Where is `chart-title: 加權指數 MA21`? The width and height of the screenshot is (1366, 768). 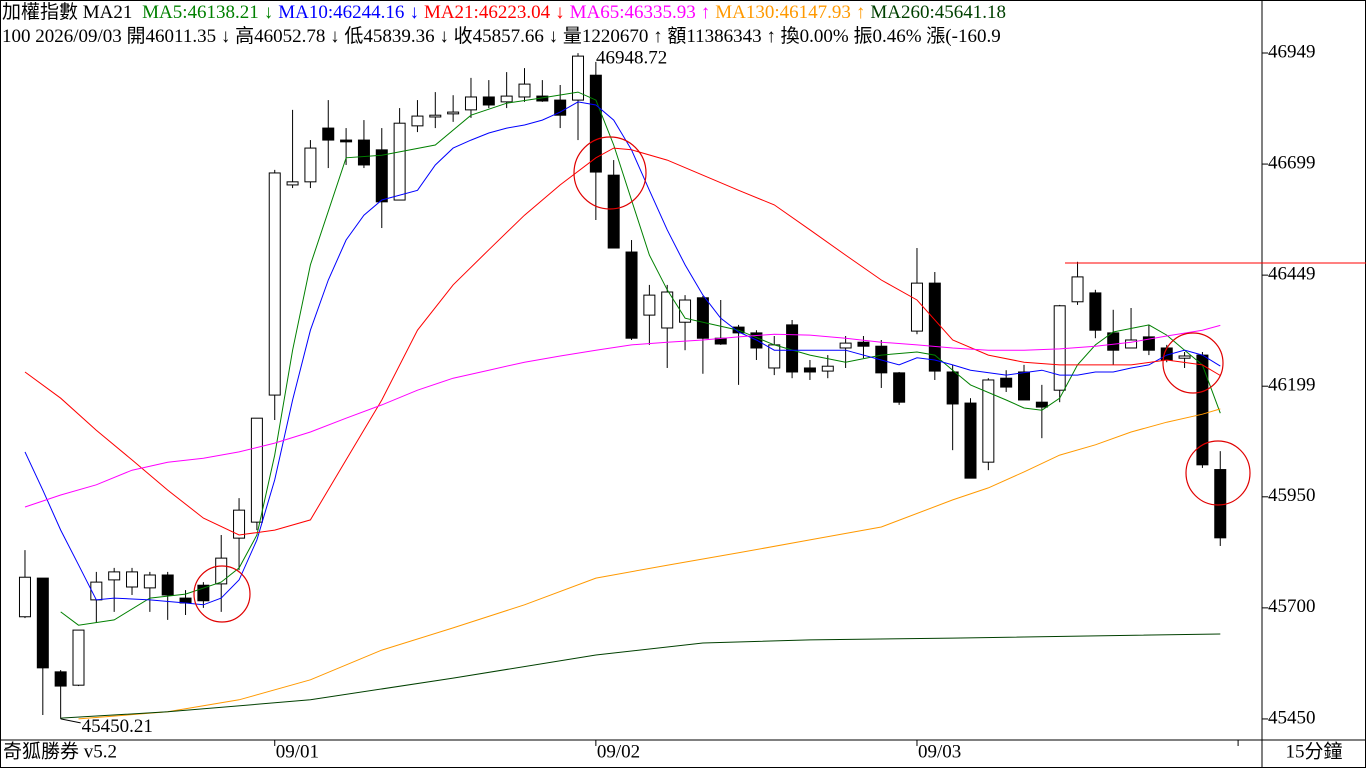 chart-title: 加權指數 MA21 is located at coordinates (67, 12).